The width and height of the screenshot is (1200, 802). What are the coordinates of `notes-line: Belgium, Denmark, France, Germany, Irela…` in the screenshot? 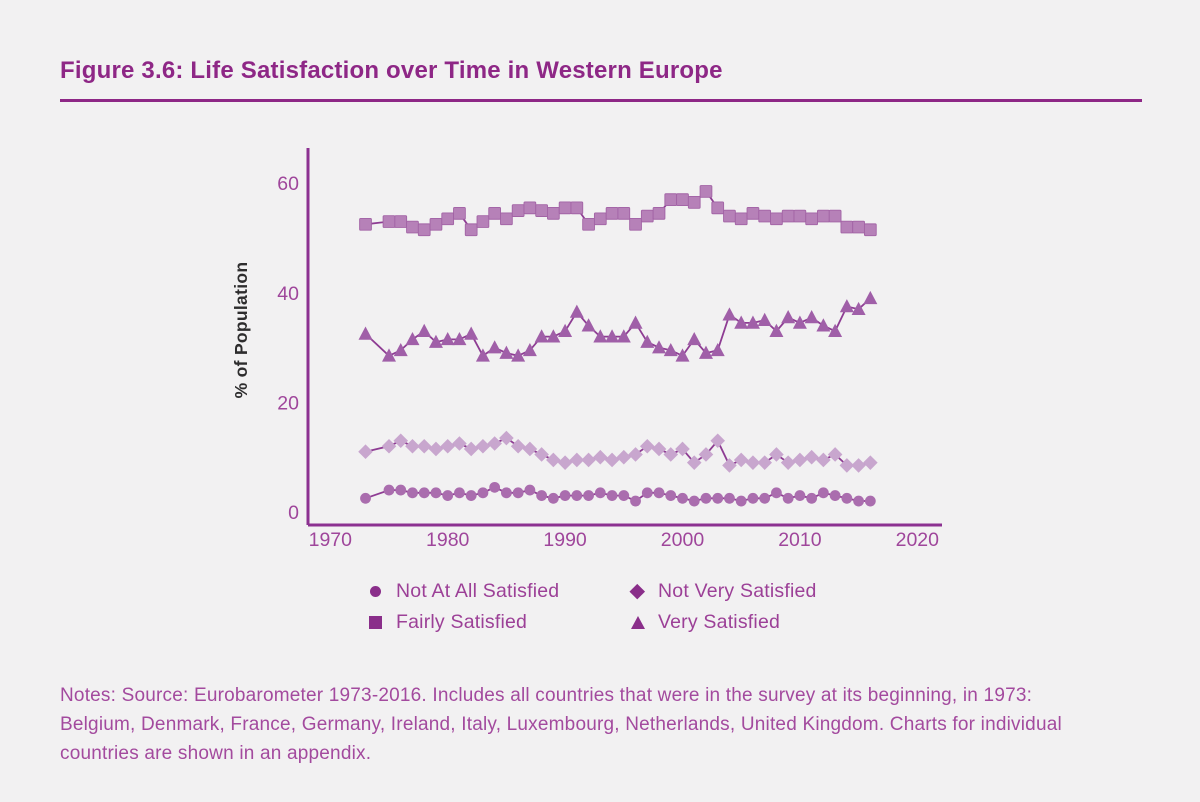 It's located at (561, 724).